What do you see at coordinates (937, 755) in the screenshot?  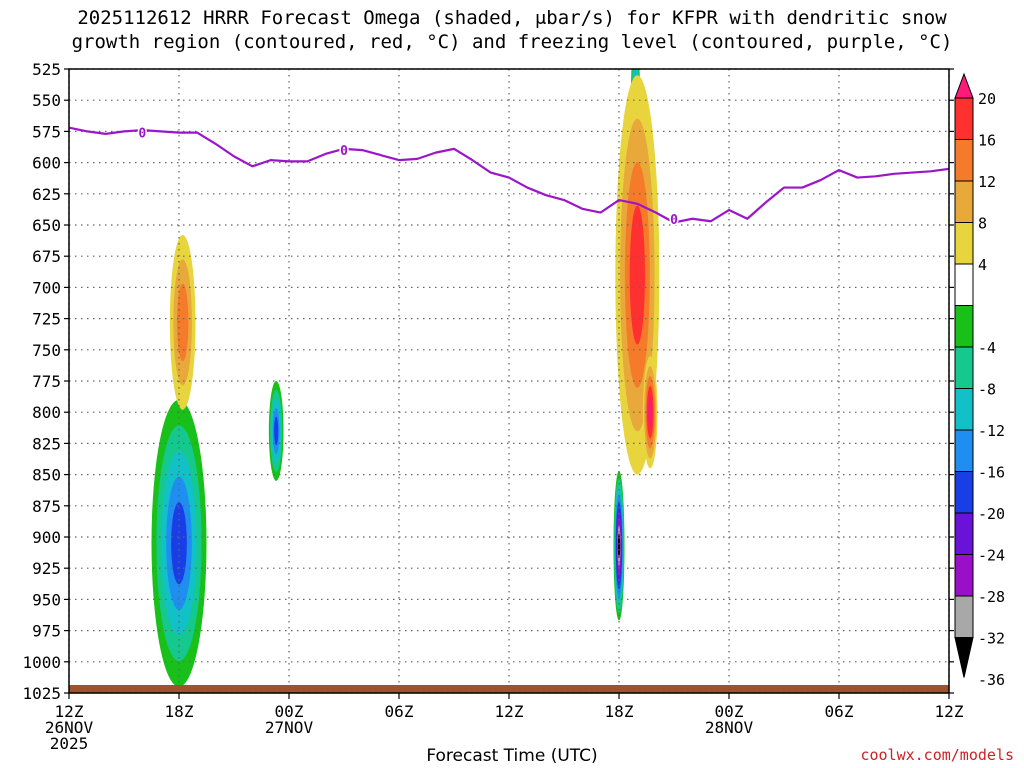 I see `site-credit: coolwx.com/models` at bounding box center [937, 755].